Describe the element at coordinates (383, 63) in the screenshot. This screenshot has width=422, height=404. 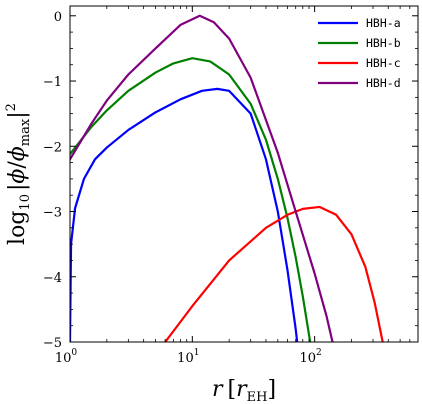
I see `legend-label-hbh-c: HBH-c` at that location.